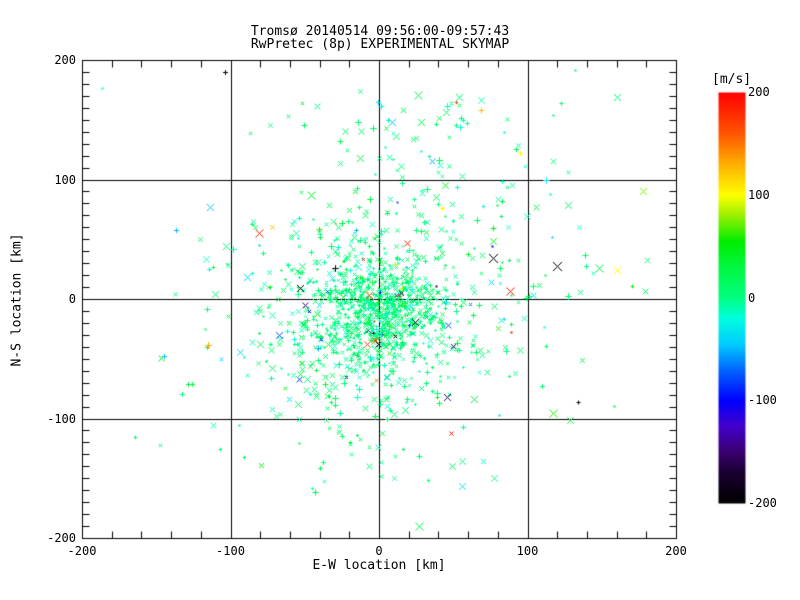 The width and height of the screenshot is (800, 600). Describe the element at coordinates (762, 503) in the screenshot. I see `colorbar-tick-label: -200` at that location.